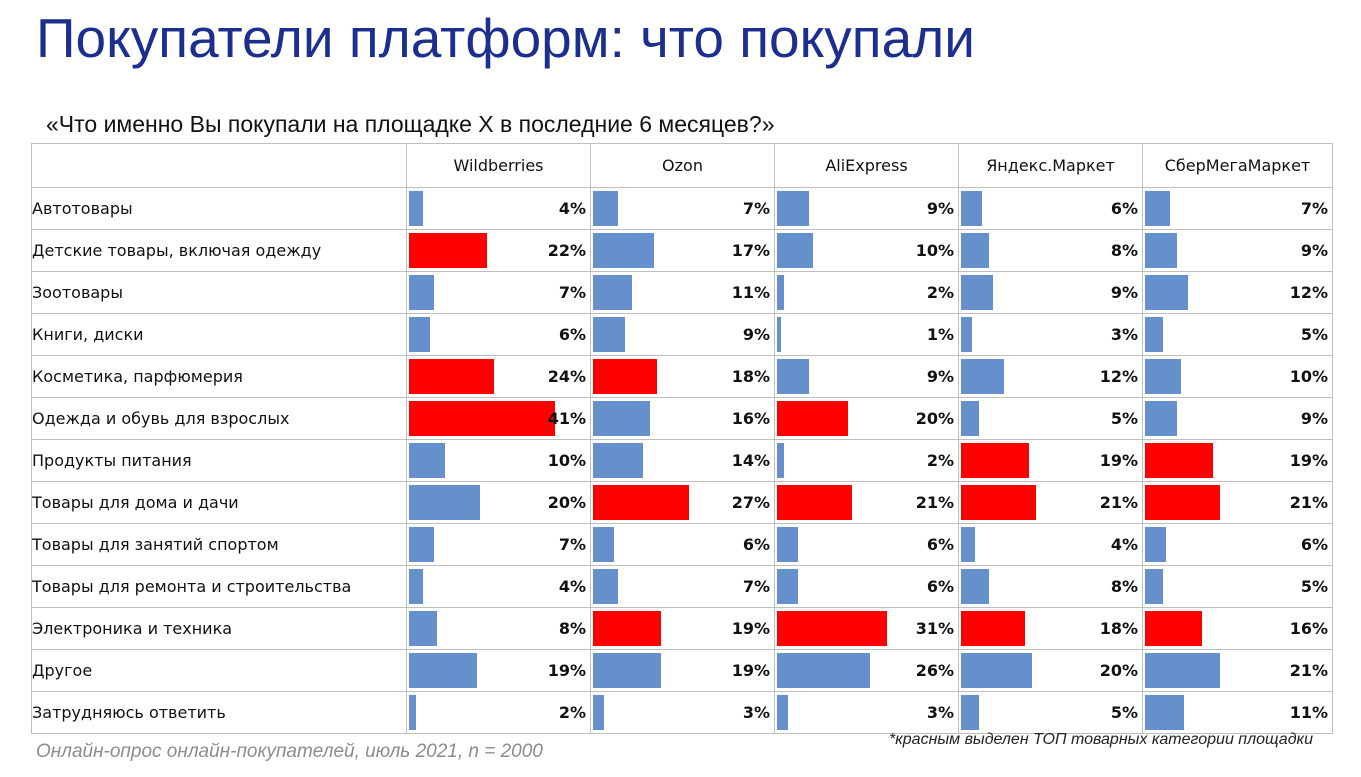 Image resolution: width=1361 pixels, height=777 pixels. I want to click on bar-cell: 24%, so click(498, 376).